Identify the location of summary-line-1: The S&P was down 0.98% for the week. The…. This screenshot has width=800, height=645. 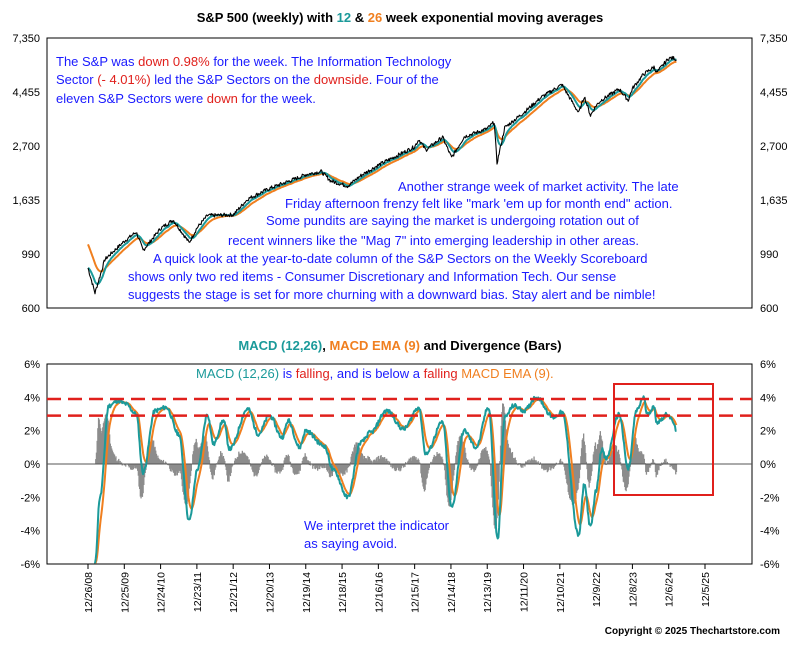
(254, 61).